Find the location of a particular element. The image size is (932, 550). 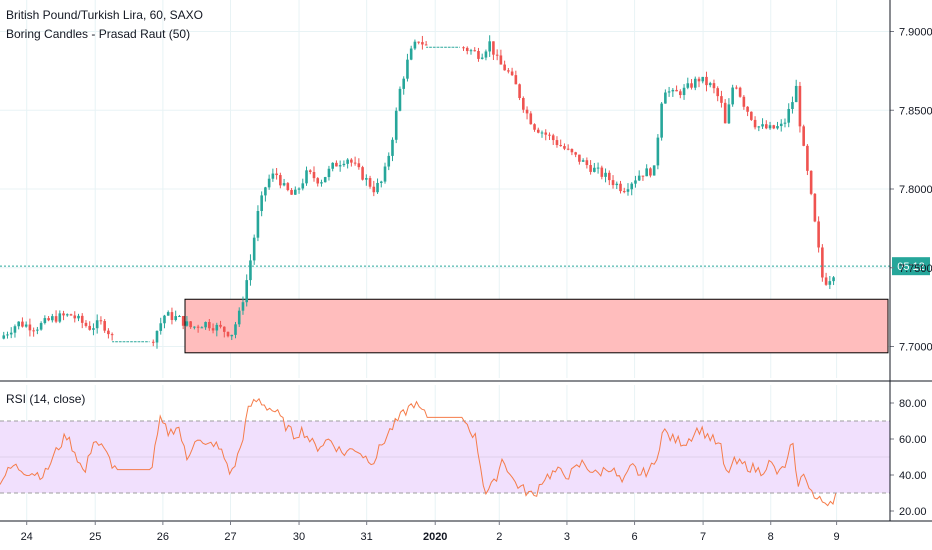

time-tick-label: 31 is located at coordinates (367, 537).